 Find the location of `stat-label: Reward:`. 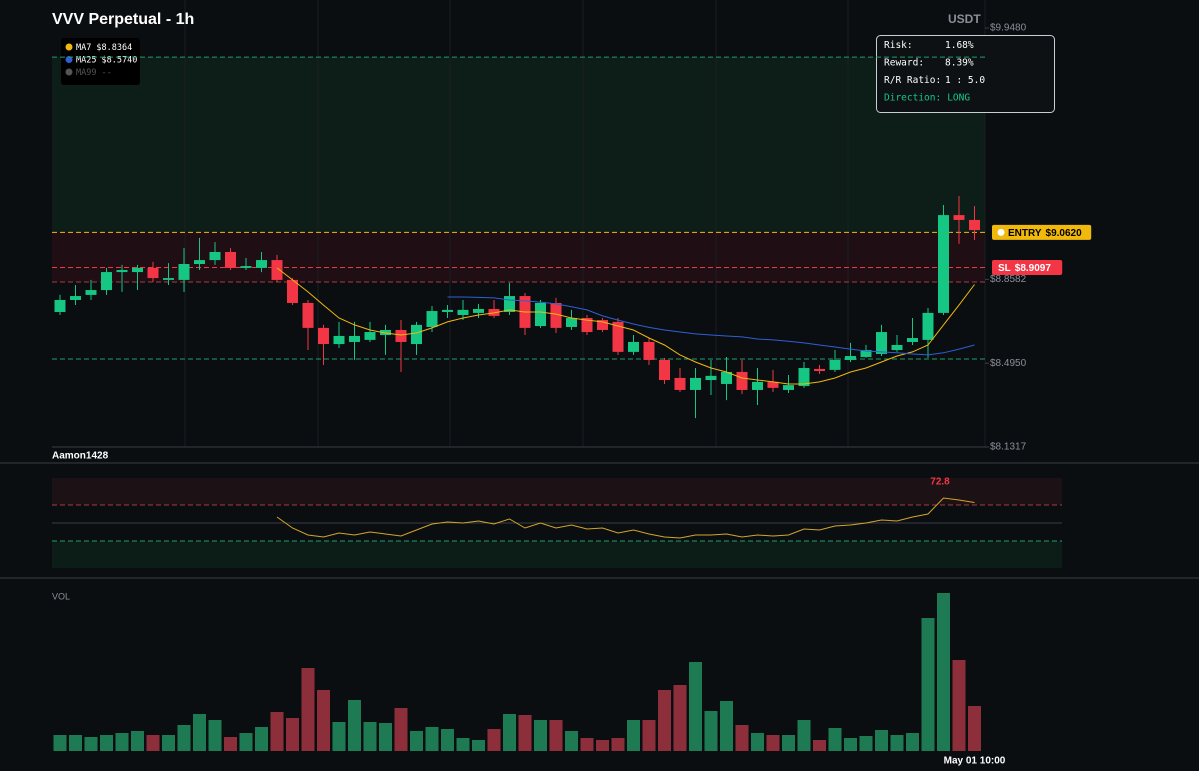

stat-label: Reward: is located at coordinates (904, 62).